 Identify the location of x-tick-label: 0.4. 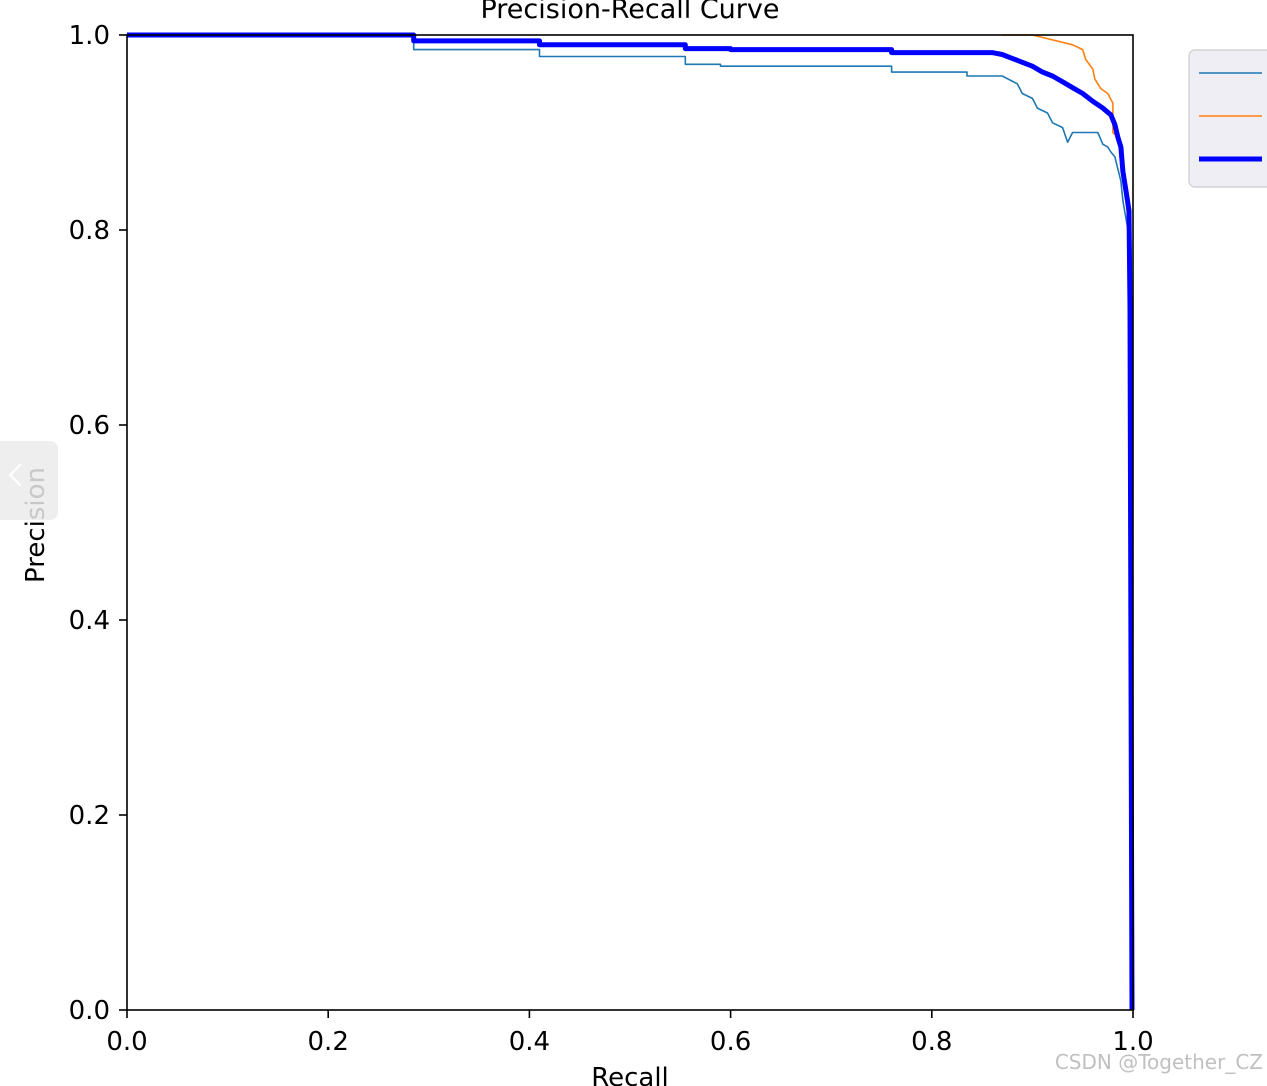
(529, 1042).